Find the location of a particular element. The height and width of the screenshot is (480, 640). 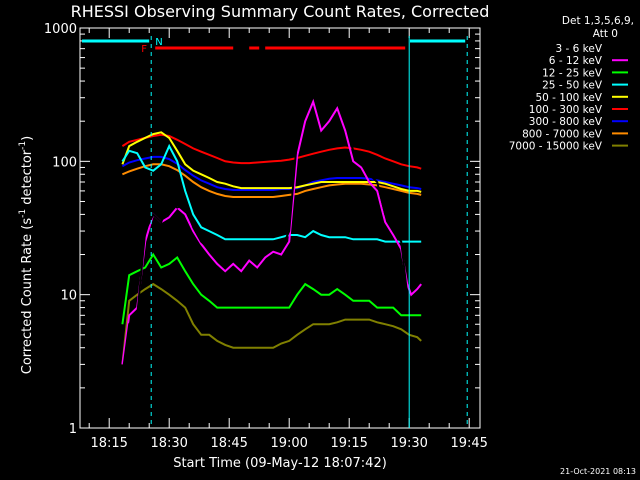

x-tick-label: 19:30 is located at coordinates (408, 443).